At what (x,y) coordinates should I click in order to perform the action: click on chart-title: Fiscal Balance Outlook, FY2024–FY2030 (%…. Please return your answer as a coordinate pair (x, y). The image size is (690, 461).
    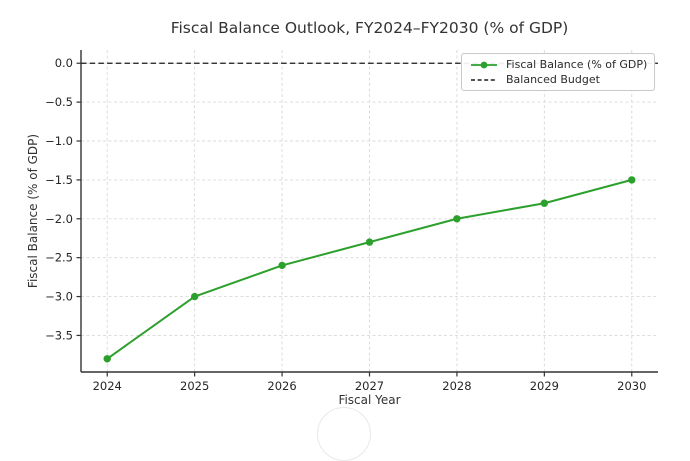
    Looking at the image, I should click on (369, 28).